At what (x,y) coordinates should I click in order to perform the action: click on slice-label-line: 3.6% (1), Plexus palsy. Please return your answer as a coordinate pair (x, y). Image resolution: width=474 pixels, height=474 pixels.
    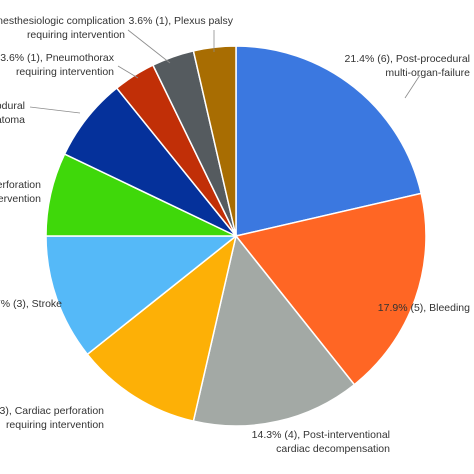
    Looking at the image, I should click on (181, 21).